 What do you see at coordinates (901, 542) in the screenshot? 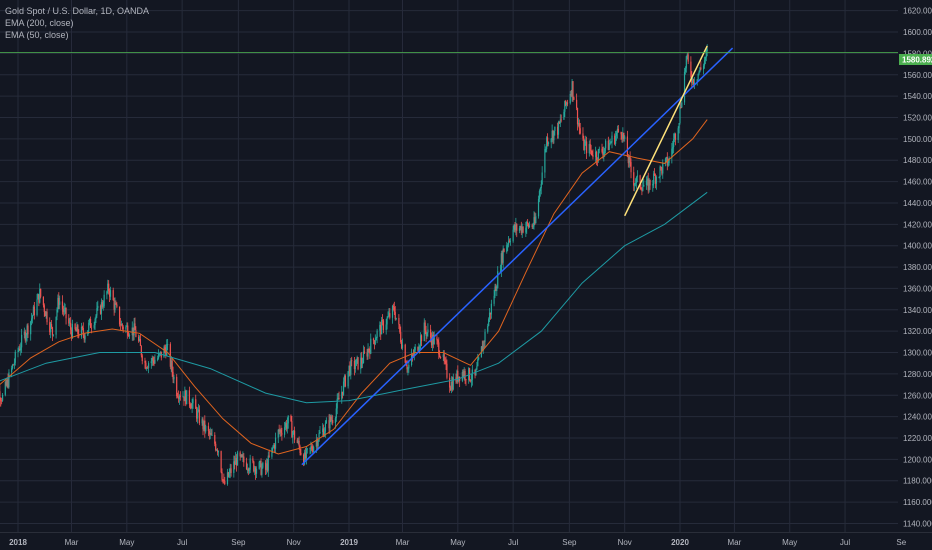
I see `time-tick-label: Se` at bounding box center [901, 542].